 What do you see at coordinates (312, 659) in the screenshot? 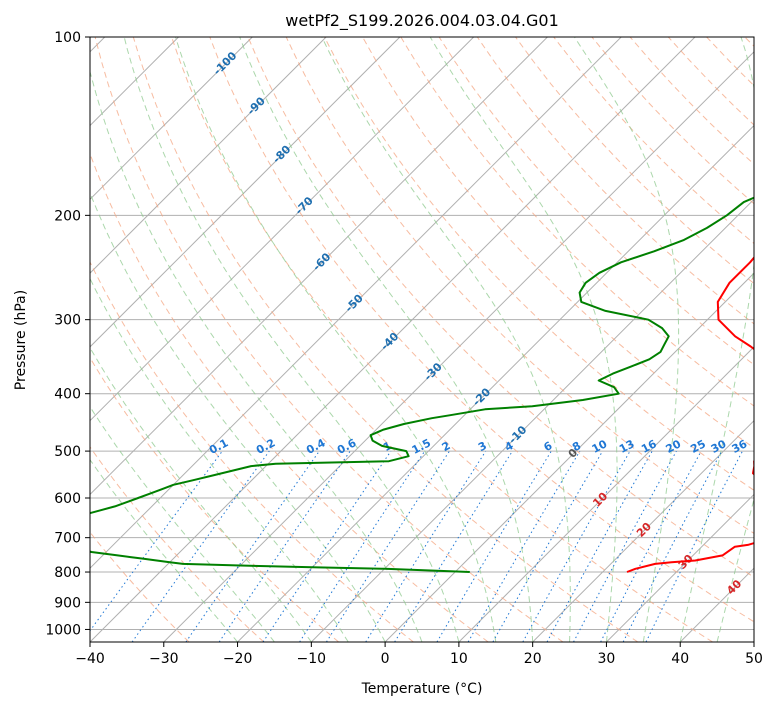
I see `x-tick-label: −10` at bounding box center [312, 659].